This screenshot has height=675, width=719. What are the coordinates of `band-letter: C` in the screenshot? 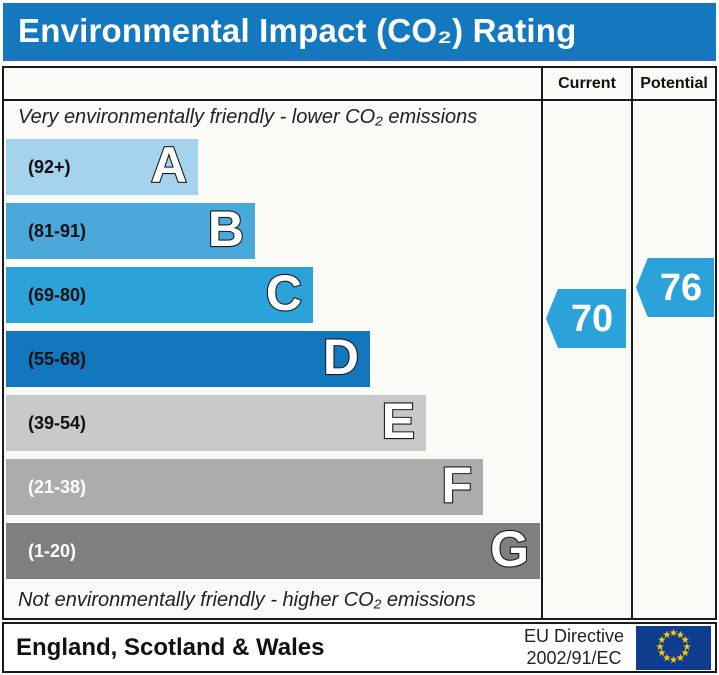 It's located at (284, 293).